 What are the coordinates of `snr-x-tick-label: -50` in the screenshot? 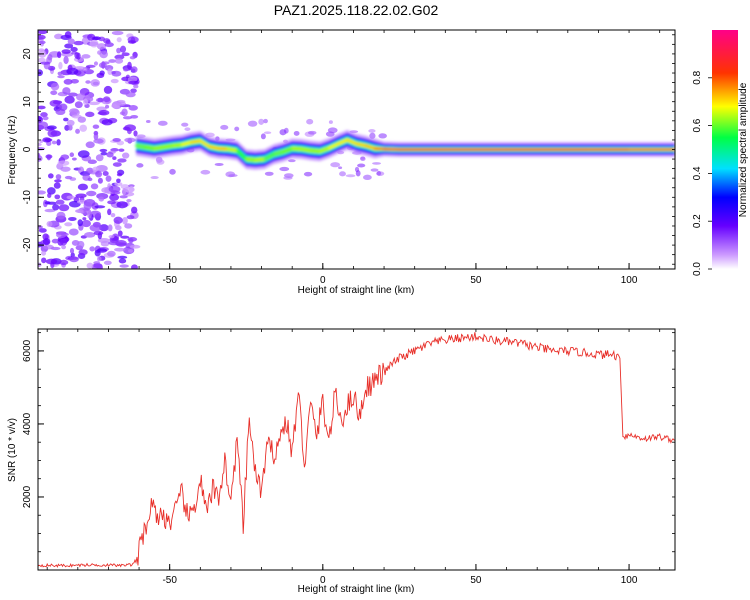 It's located at (169, 580).